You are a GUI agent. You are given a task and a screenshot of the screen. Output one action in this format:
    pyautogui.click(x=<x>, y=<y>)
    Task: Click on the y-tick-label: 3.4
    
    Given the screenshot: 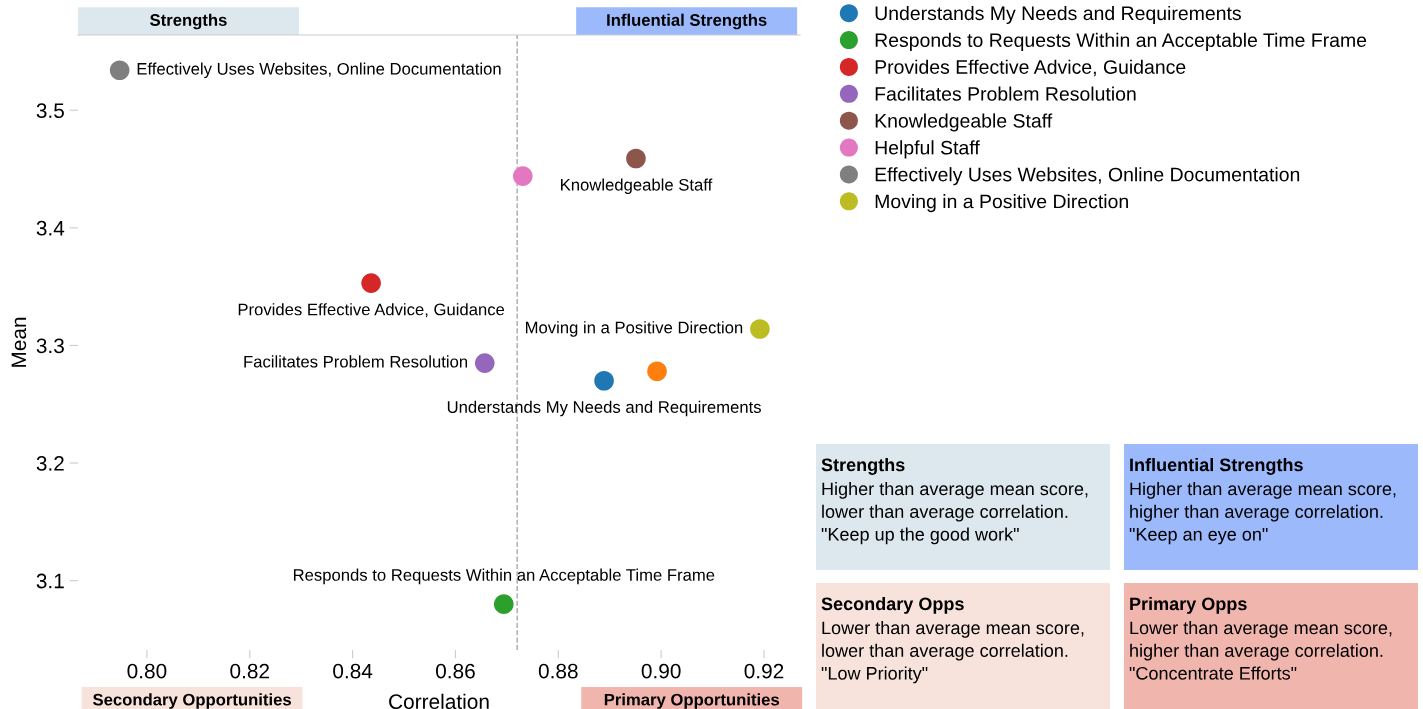 What is the action you would take?
    pyautogui.click(x=50, y=228)
    